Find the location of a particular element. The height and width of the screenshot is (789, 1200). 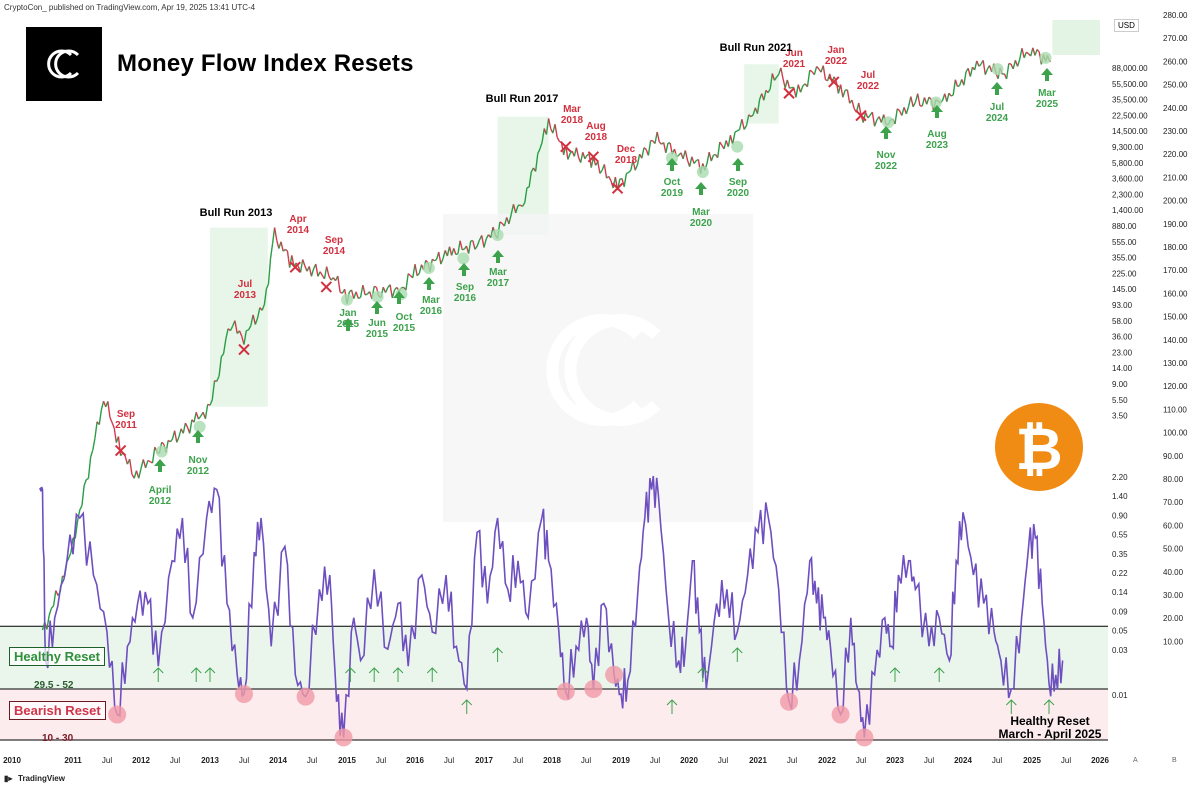

bull-run-label: Bull Run 2013 is located at coordinates (236, 213).